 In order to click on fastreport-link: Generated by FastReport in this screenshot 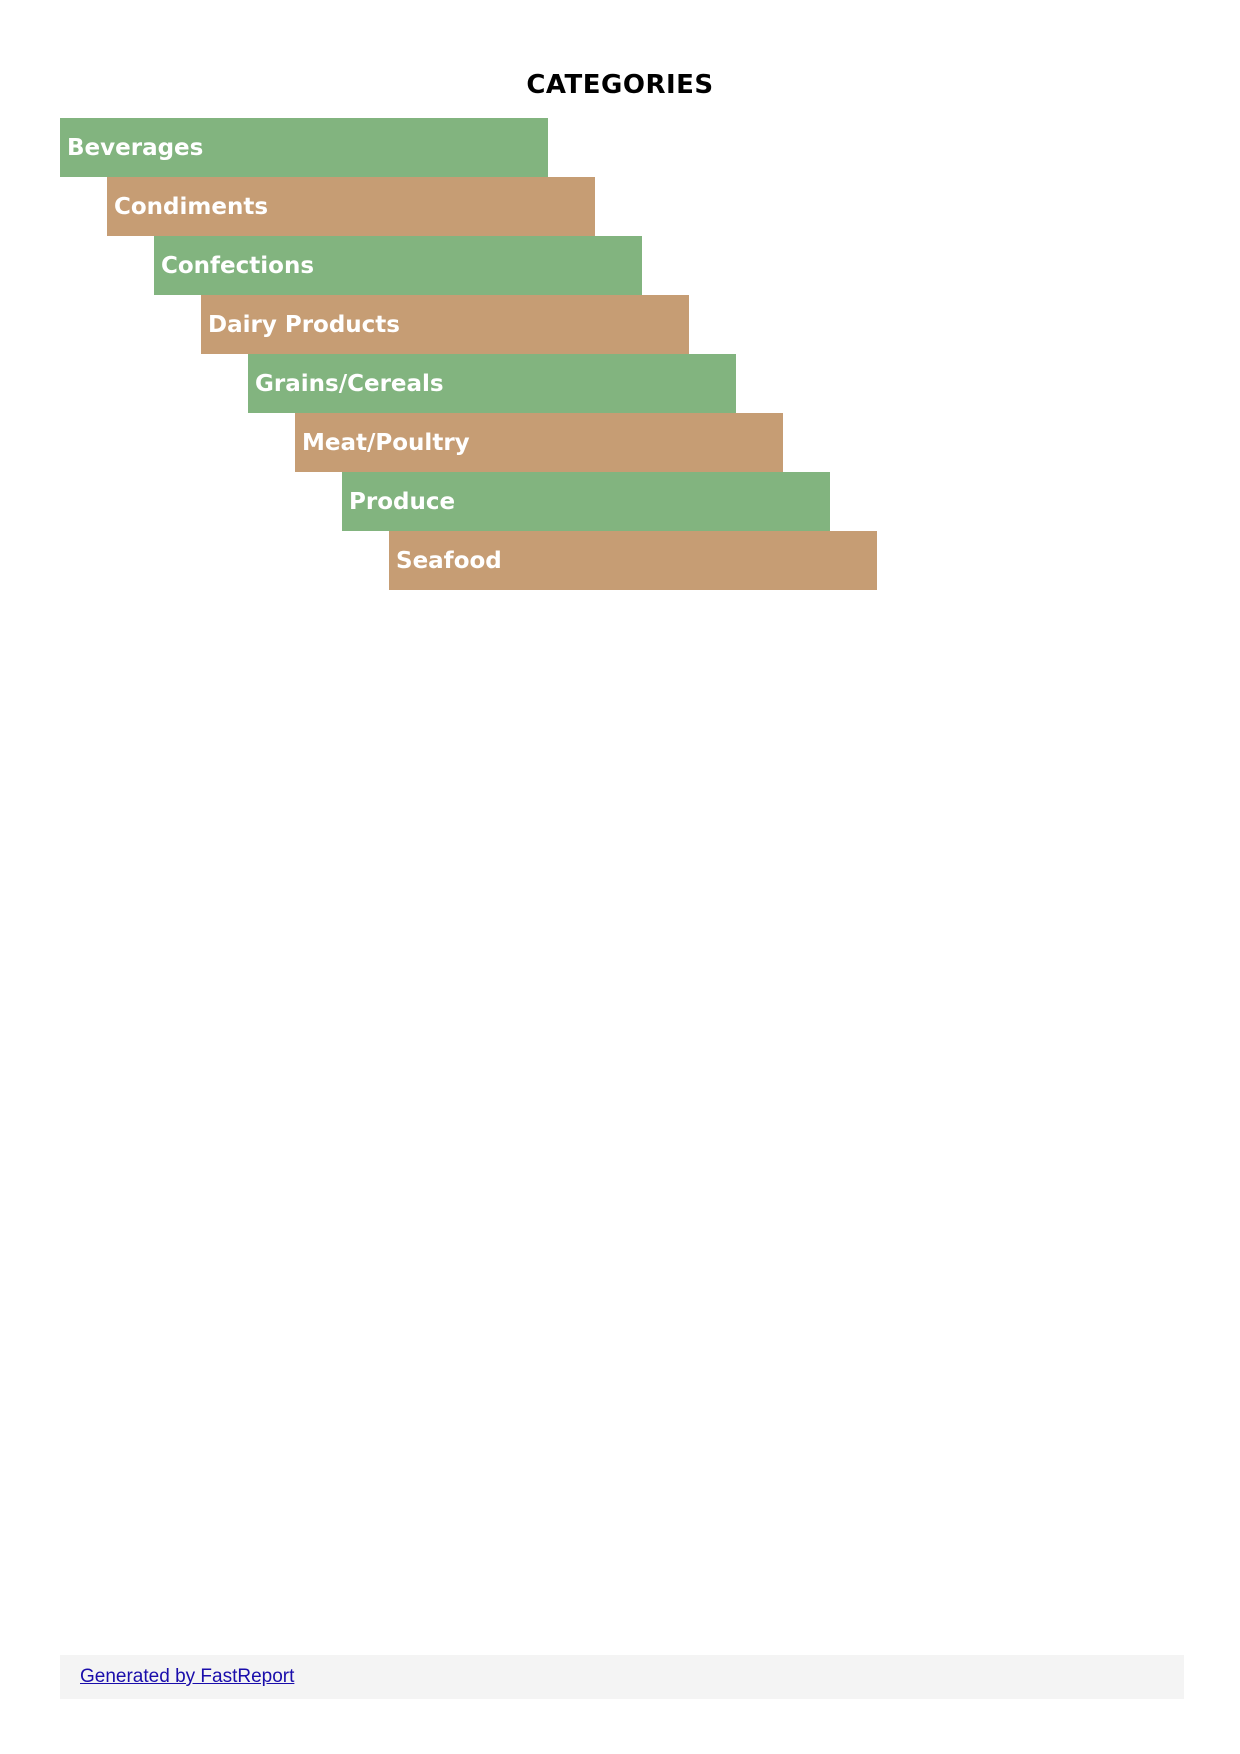, I will do `click(187, 1676)`.